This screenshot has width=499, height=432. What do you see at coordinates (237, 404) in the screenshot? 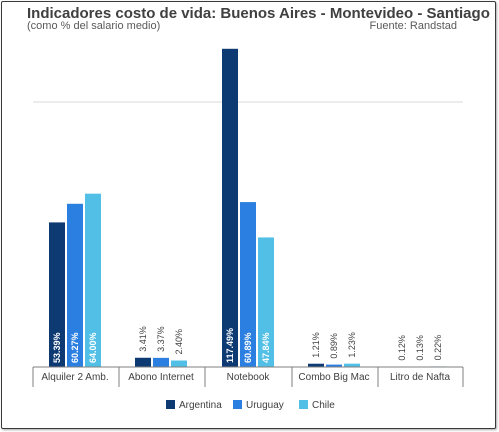
I see `legend-swatch-uruguay` at bounding box center [237, 404].